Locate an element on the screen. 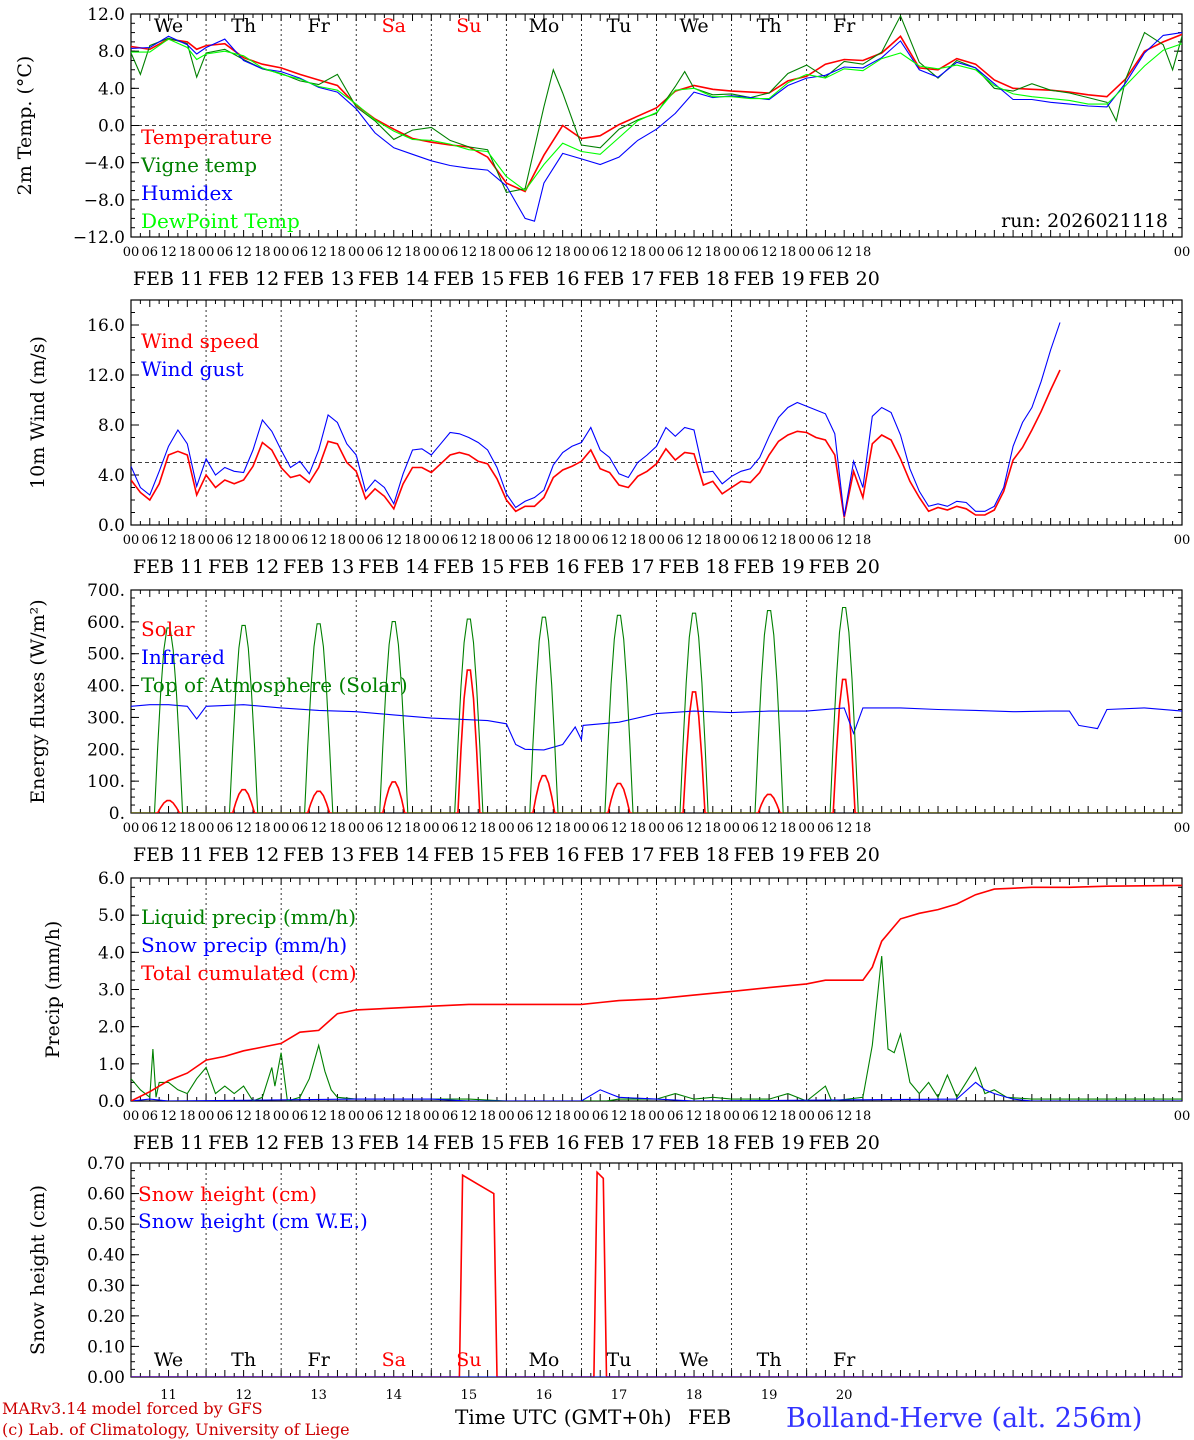  day-number: 20 is located at coordinates (844, 1395).